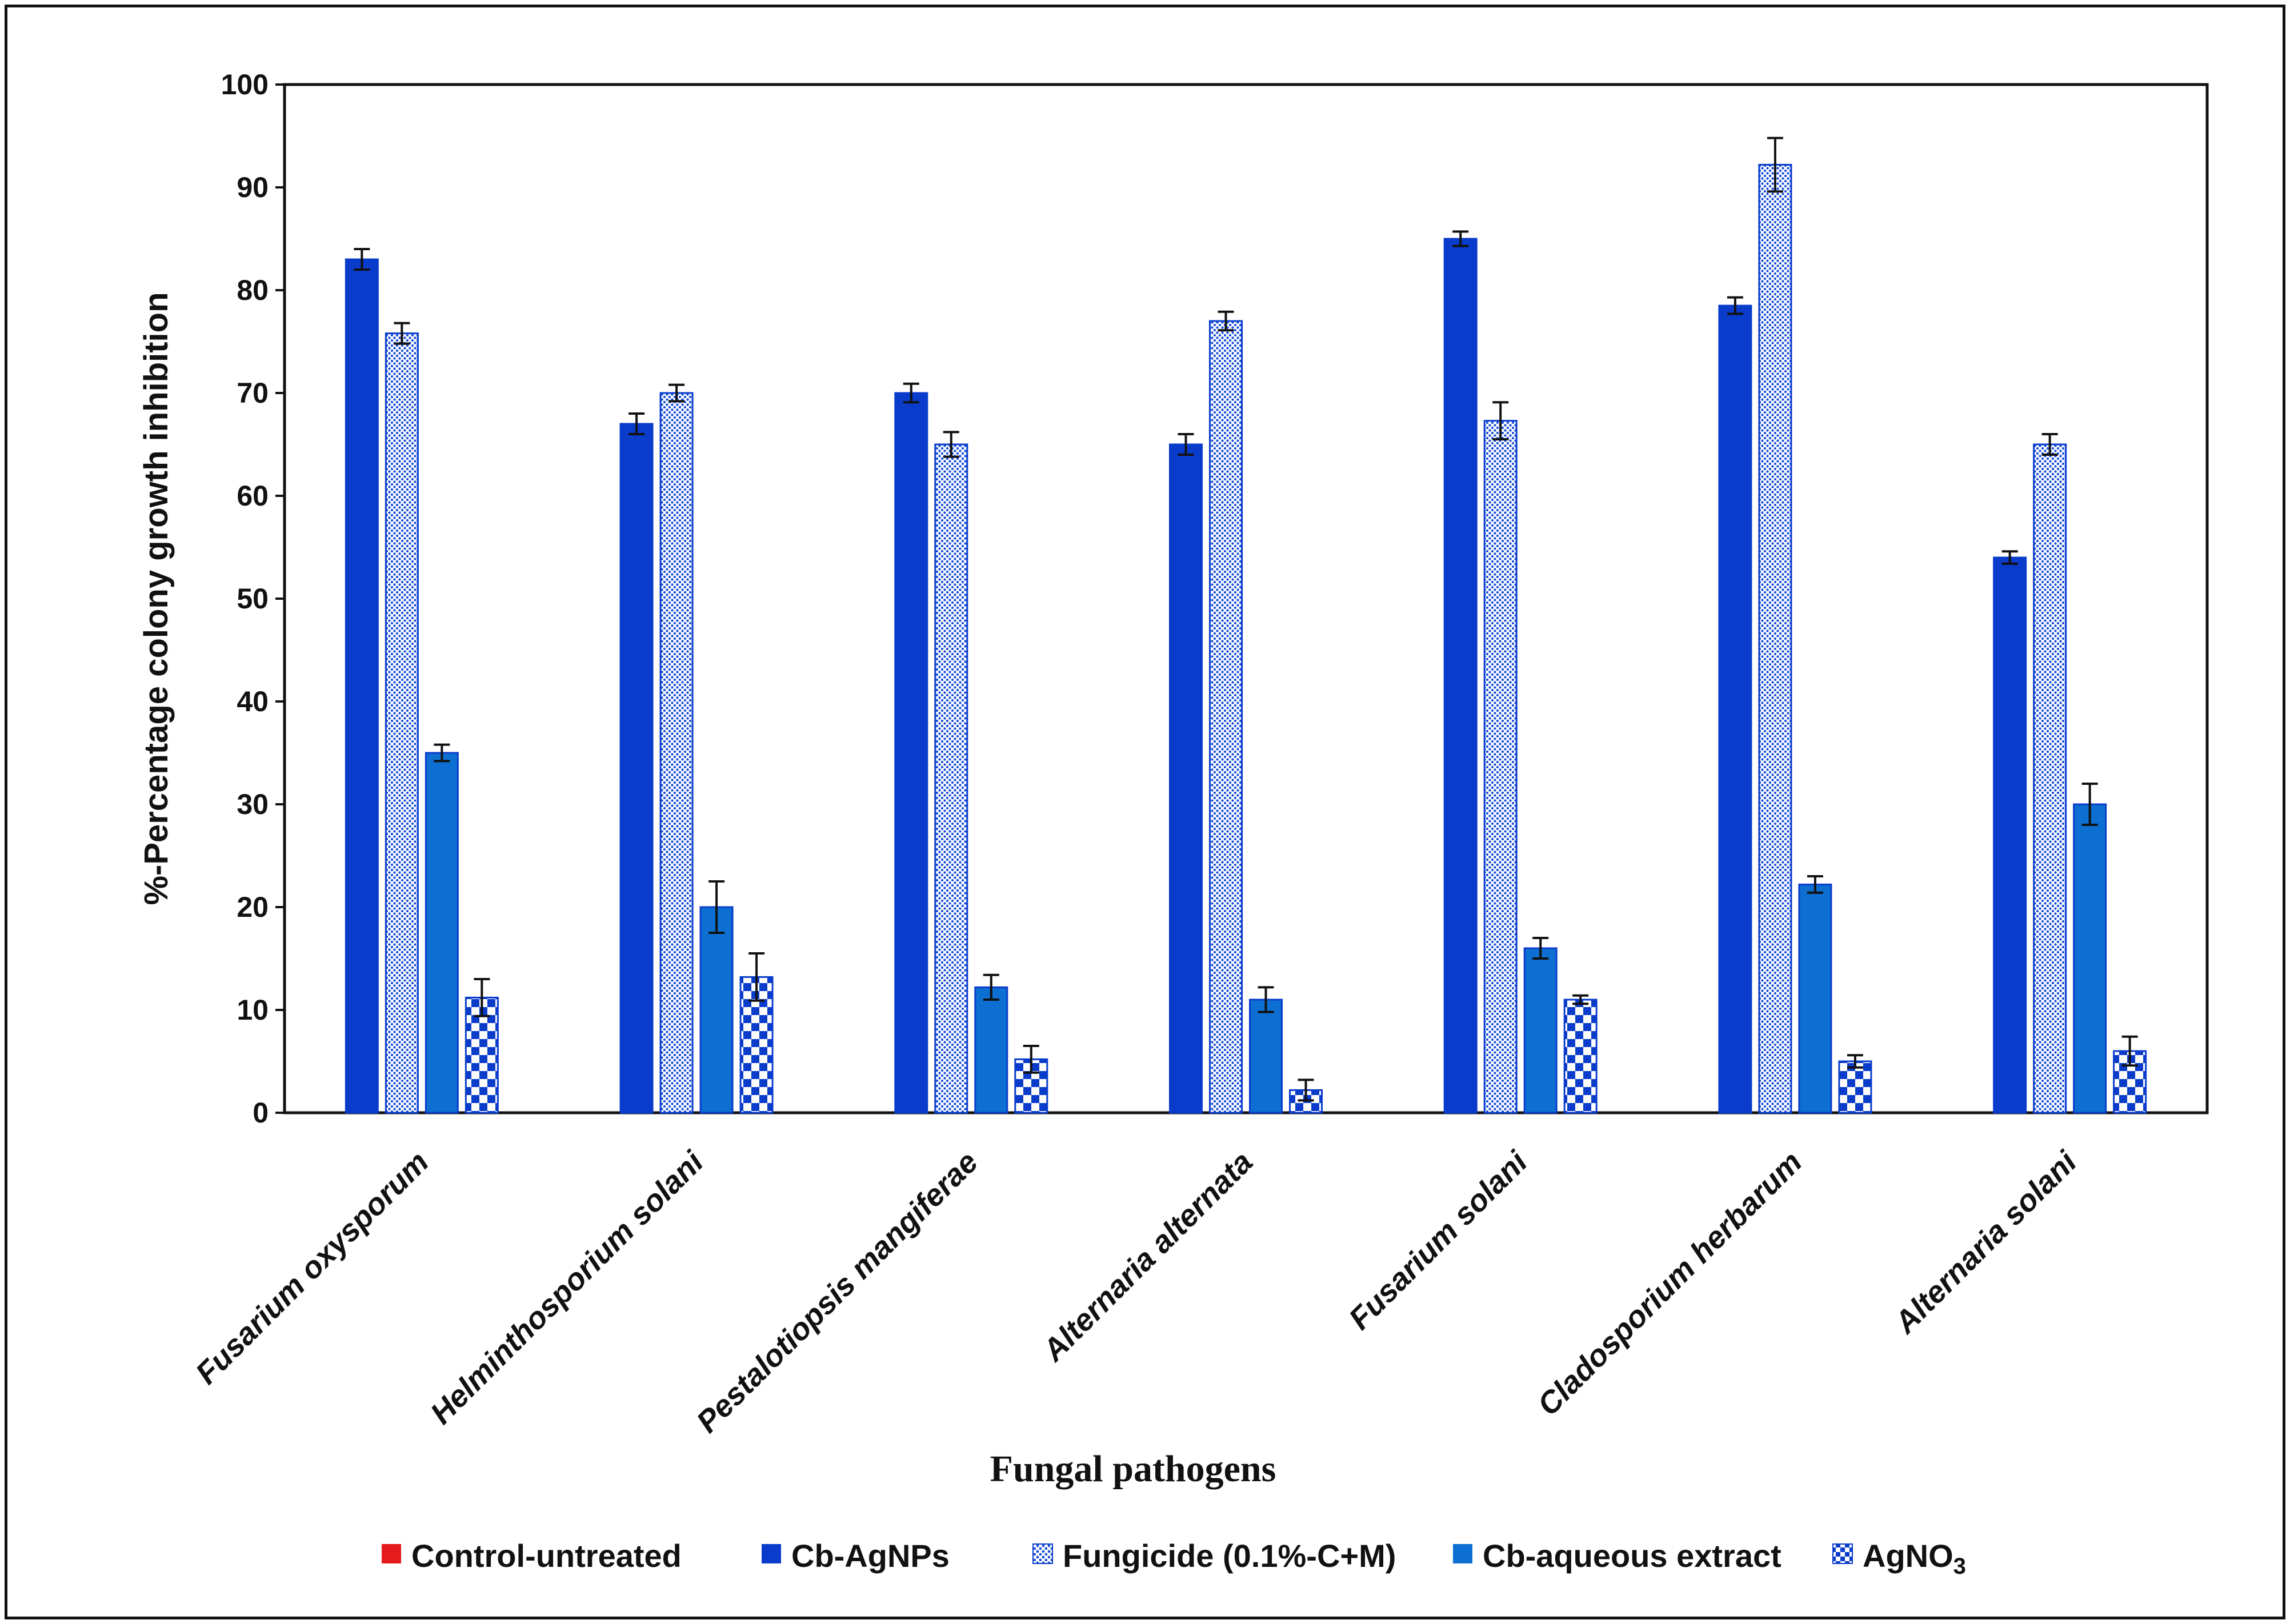 The image size is (2290, 1624). Describe the element at coordinates (1670, 1283) in the screenshot. I see `x-tick-label: Cladosporium herbarum` at that location.